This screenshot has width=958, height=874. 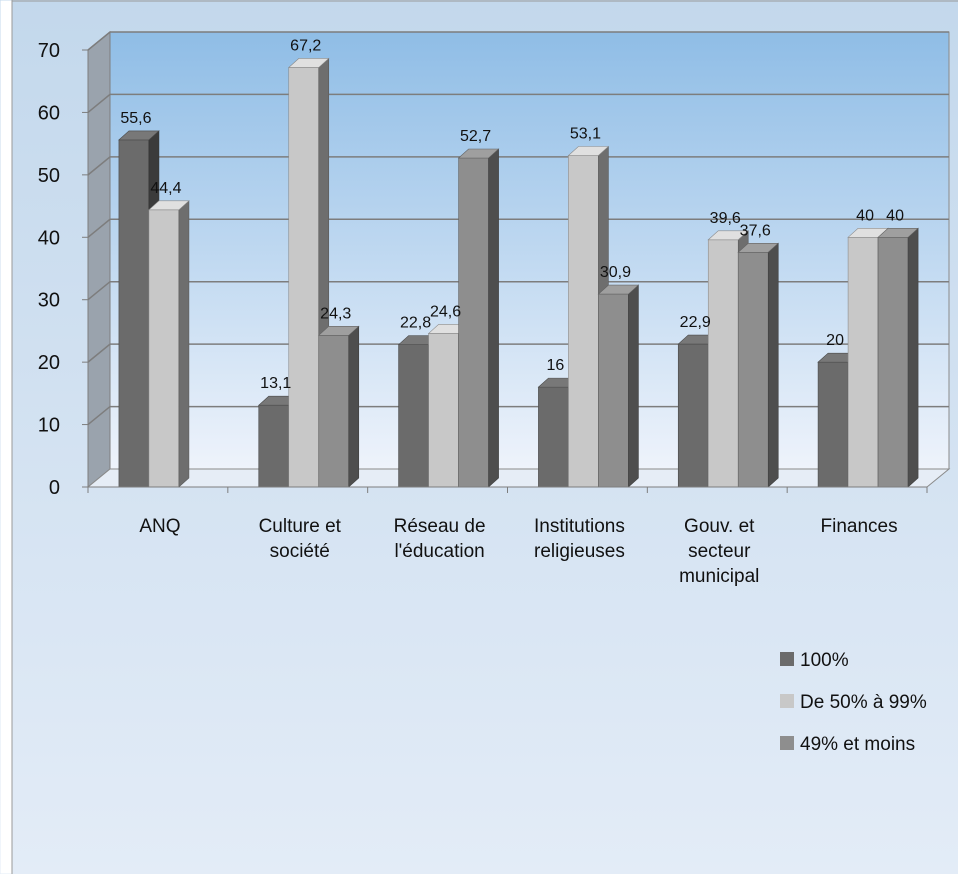 What do you see at coordinates (159, 526) in the screenshot?
I see `x-tick-label: ANQ` at bounding box center [159, 526].